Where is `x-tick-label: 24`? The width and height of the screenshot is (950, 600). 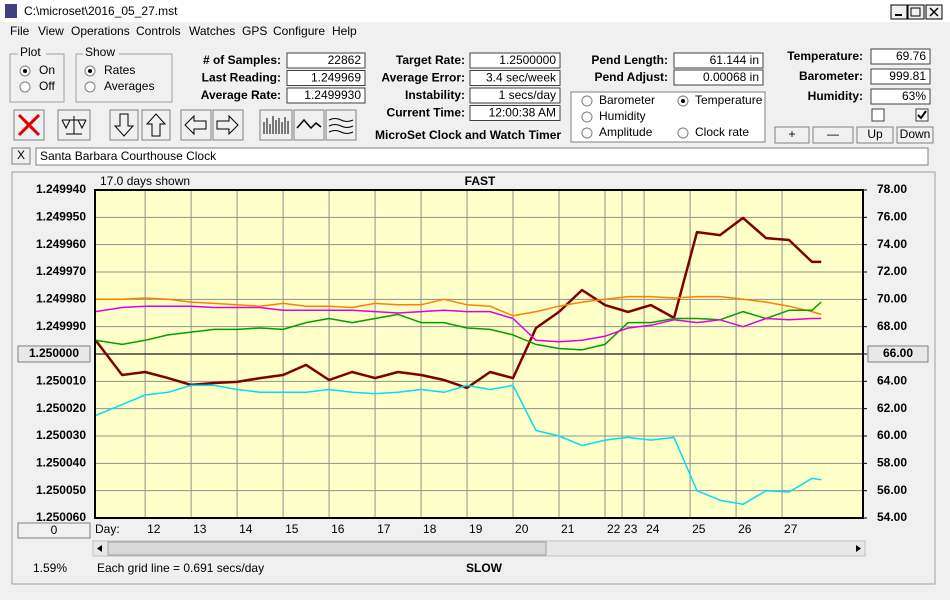
x-tick-label: 24 is located at coordinates (653, 529).